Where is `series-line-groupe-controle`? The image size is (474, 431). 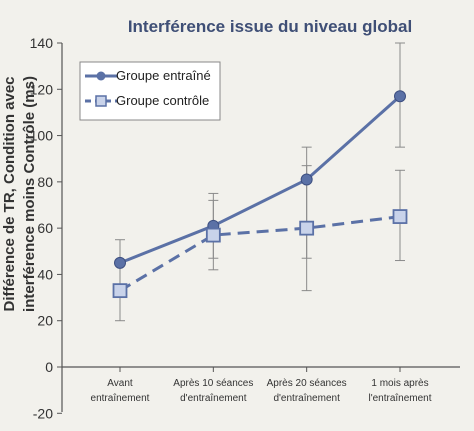
series-line-groupe-controle is located at coordinates (260, 253).